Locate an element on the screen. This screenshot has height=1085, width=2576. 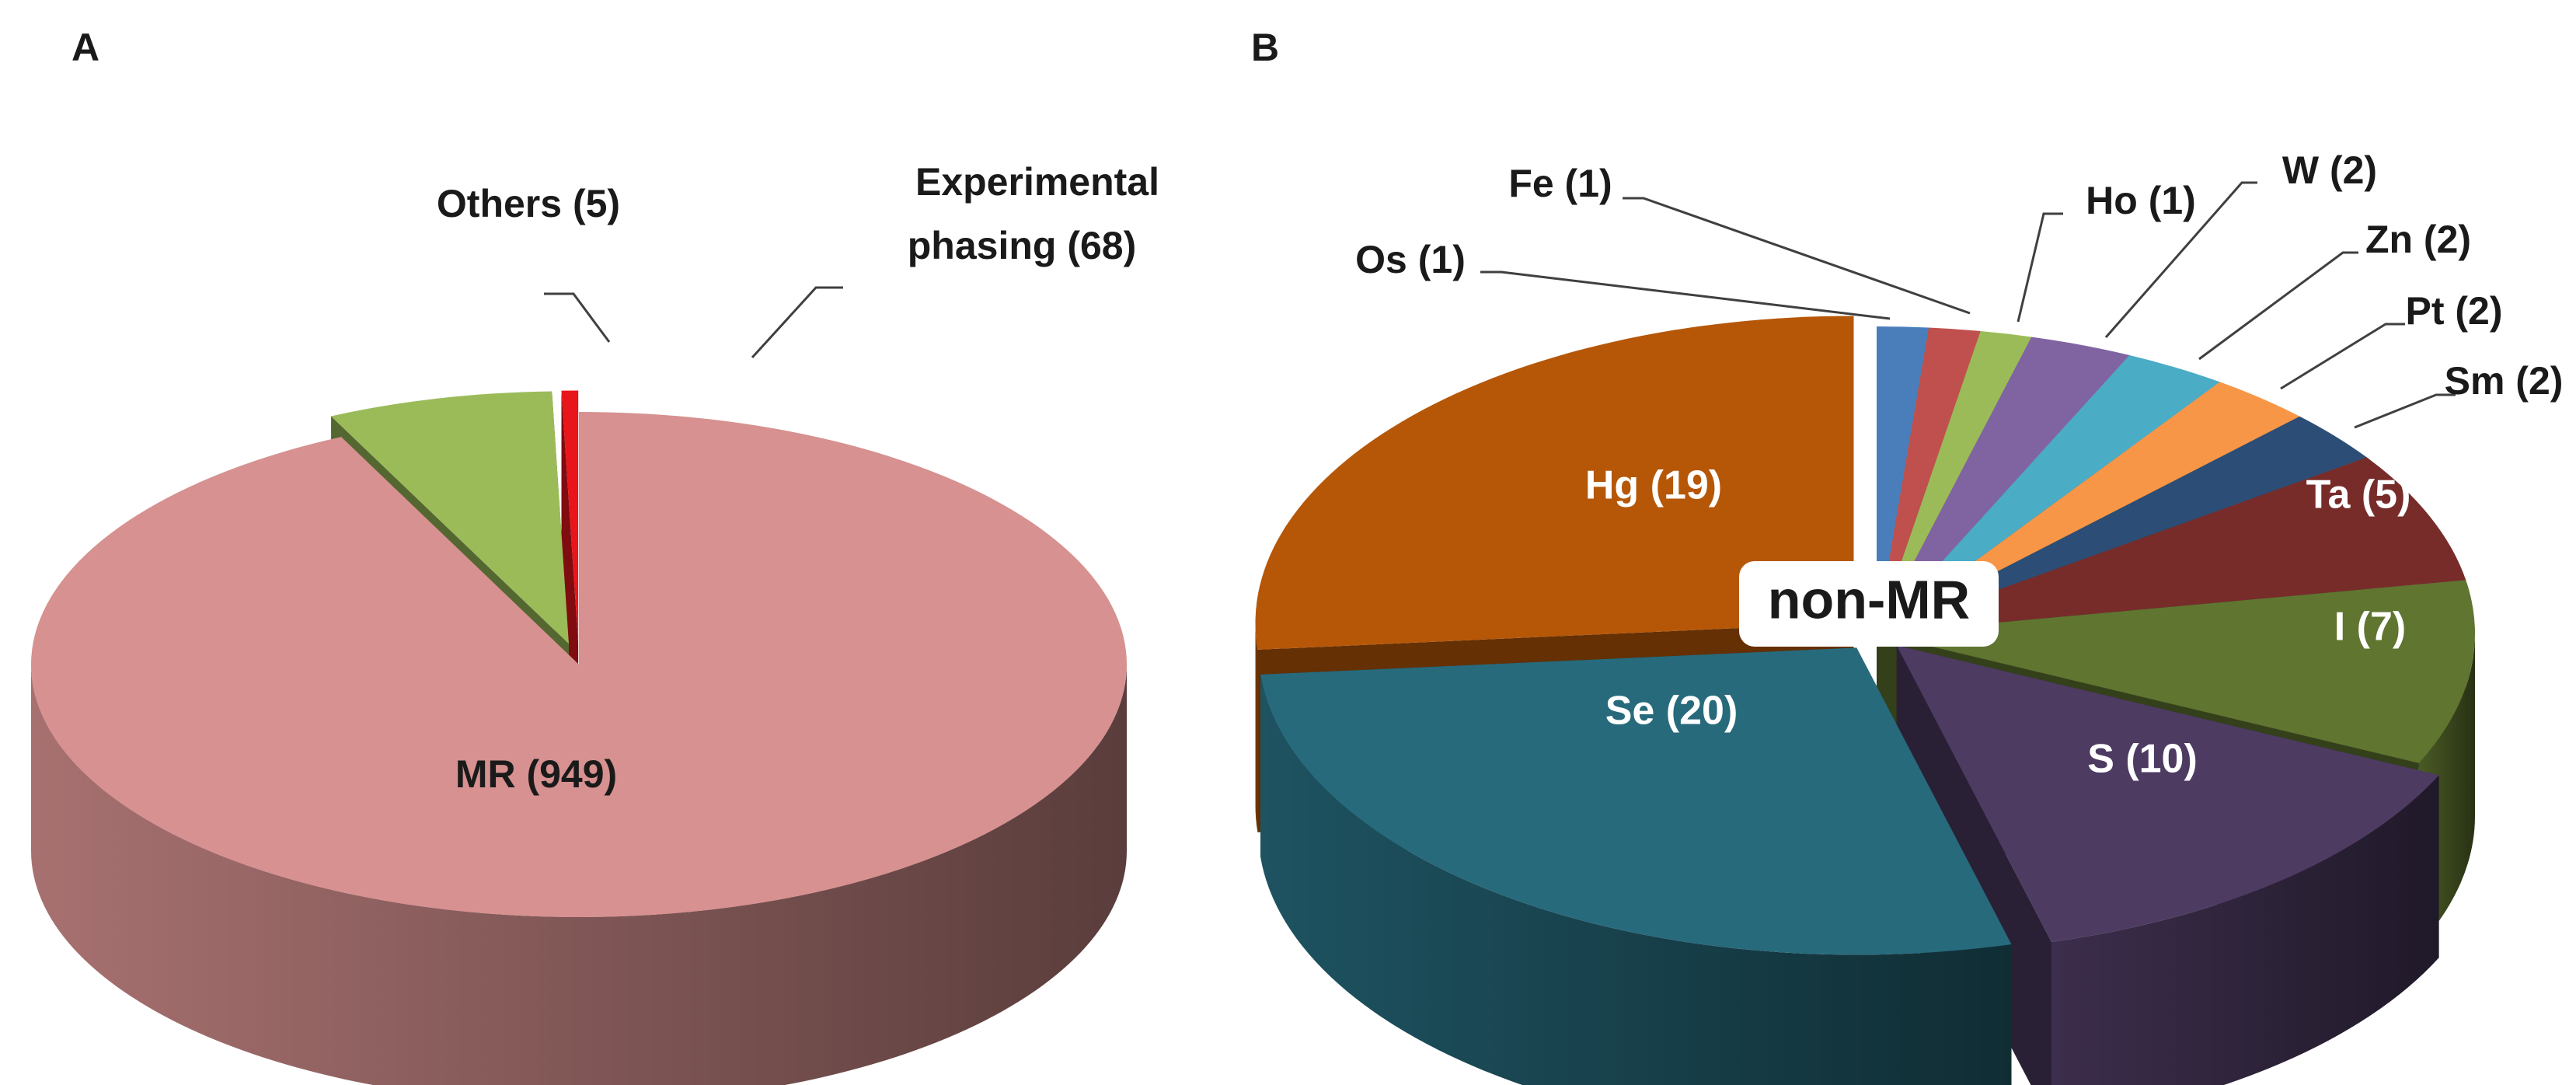
pie-b-label-ho: Ho (1) is located at coordinates (2141, 200).